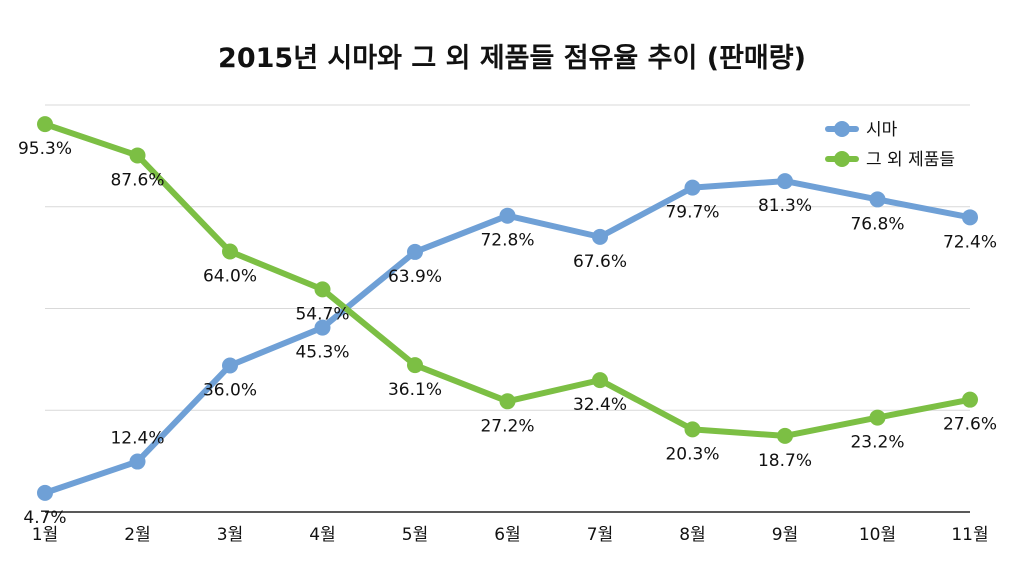 This screenshot has height=565, width=1024. What do you see at coordinates (415, 277) in the screenshot?
I see `data-label: 63.9%` at bounding box center [415, 277].